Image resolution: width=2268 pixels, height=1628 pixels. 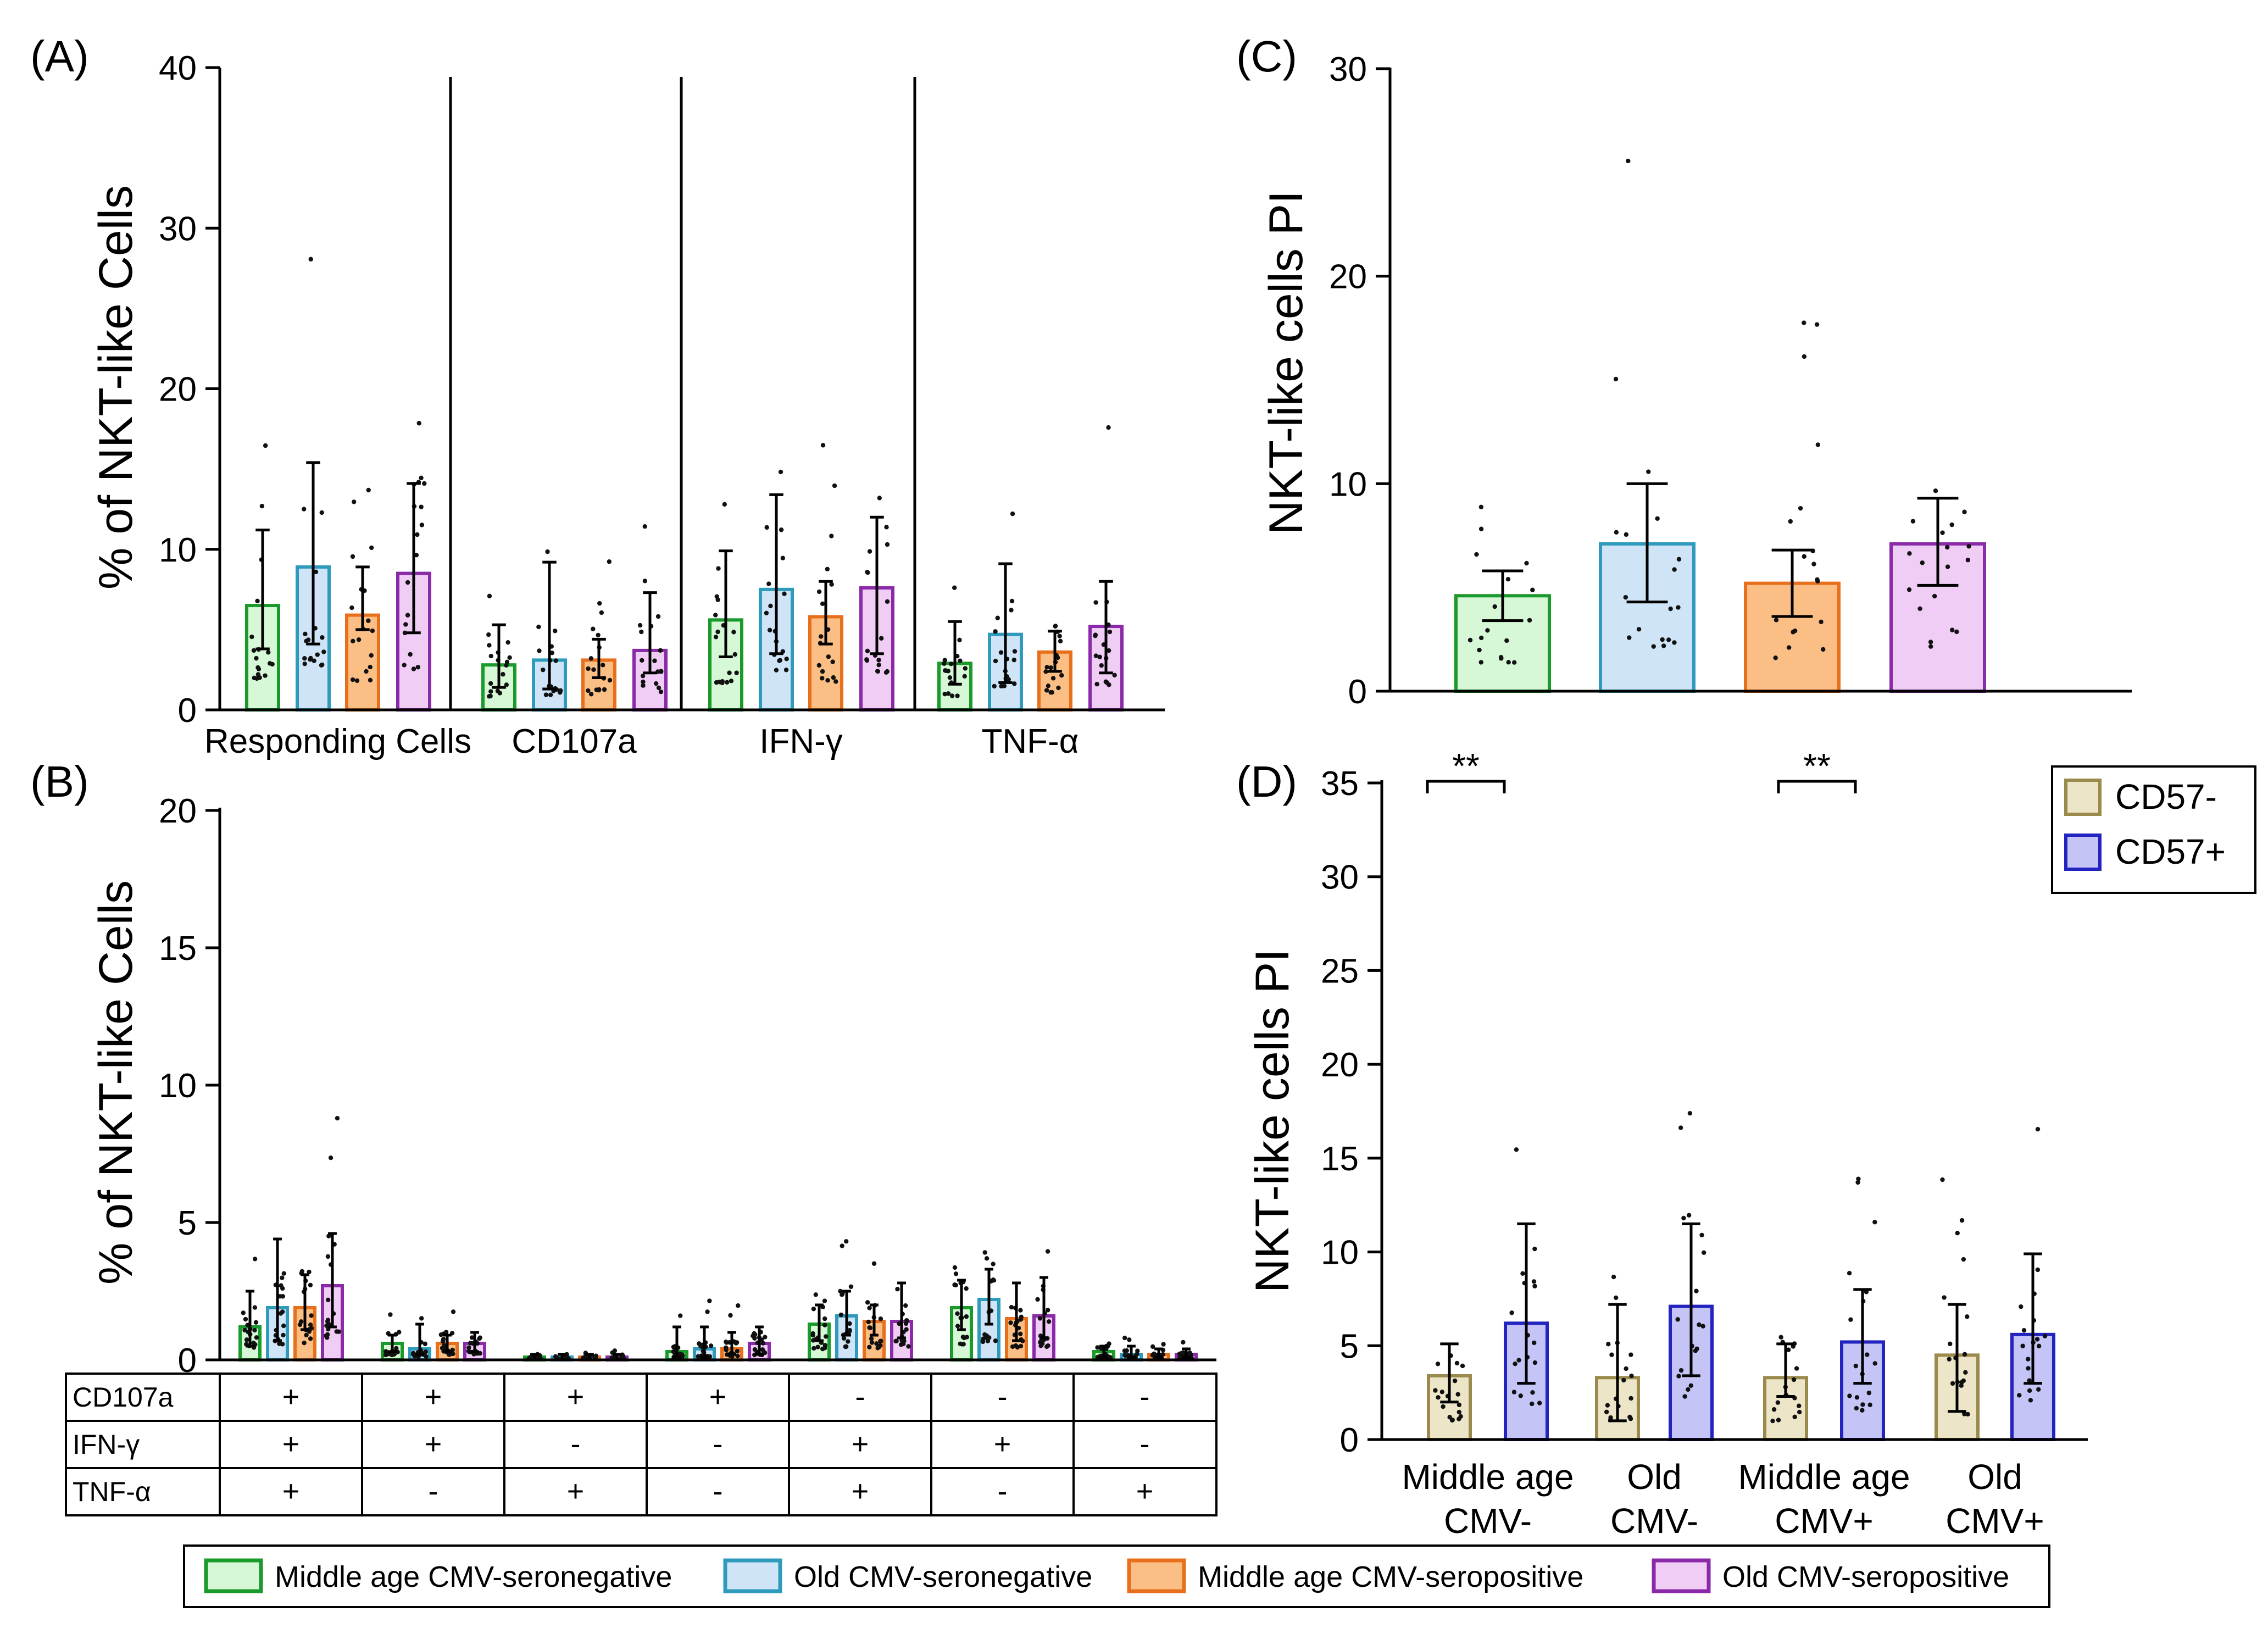 What do you see at coordinates (1272, 1121) in the screenshot?
I see `panel-d-y-axis-label: NKT-like cells PI` at bounding box center [1272, 1121].